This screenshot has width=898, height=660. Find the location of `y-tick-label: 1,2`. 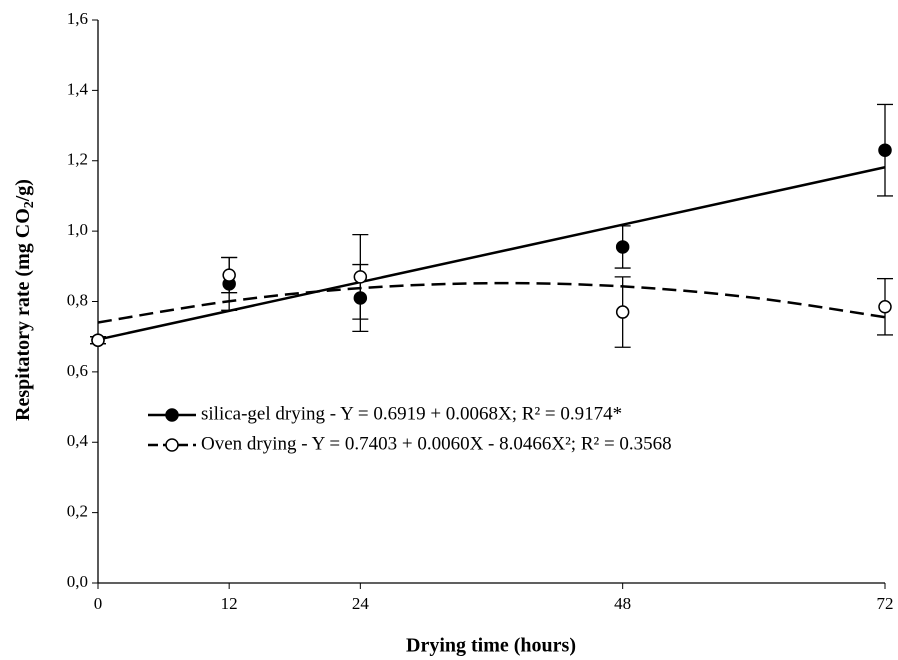

y-tick-label: 1,2 is located at coordinates (77, 159).